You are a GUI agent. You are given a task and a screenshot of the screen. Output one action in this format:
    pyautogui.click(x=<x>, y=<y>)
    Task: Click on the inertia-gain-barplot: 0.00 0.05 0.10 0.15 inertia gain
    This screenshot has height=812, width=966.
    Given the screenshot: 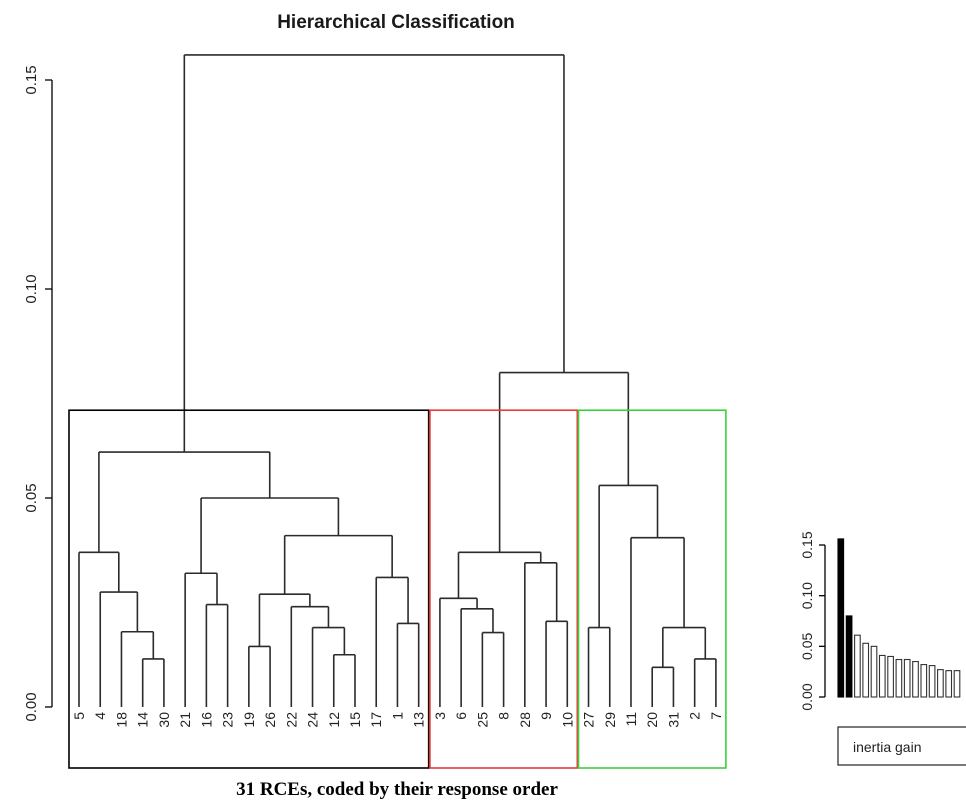 What is the action you would take?
    pyautogui.click(x=882, y=648)
    